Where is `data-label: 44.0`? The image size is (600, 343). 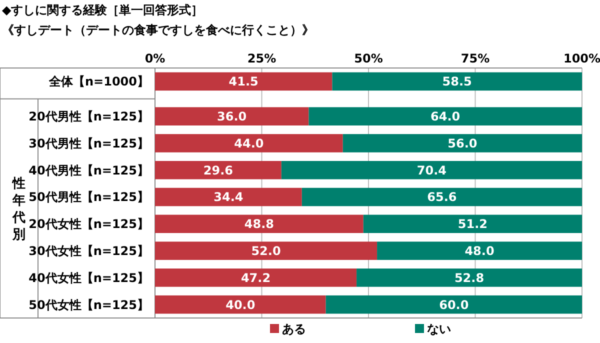 data-label: 44.0 is located at coordinates (249, 143).